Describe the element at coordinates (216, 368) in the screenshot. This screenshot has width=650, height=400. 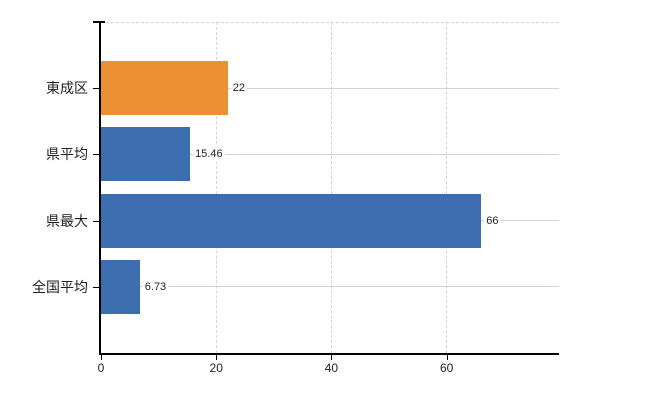
I see `x-axis-tick-label: 20` at that location.